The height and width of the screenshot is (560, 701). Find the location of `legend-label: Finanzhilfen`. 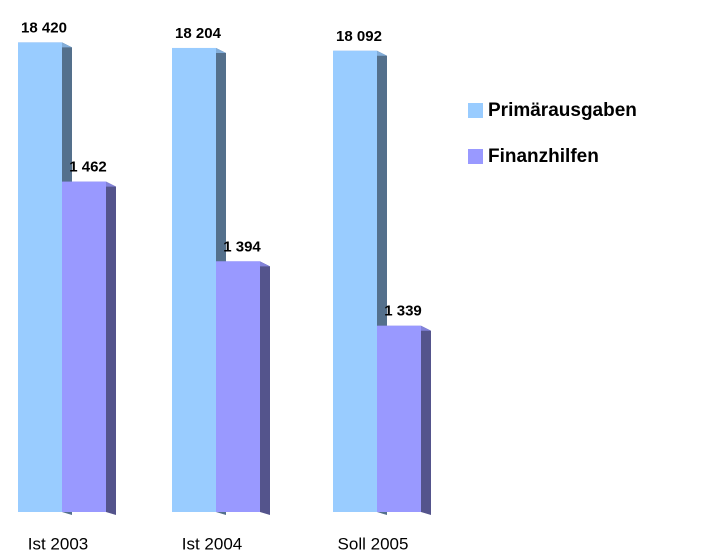

legend-label: Finanzhilfen is located at coordinates (543, 156).